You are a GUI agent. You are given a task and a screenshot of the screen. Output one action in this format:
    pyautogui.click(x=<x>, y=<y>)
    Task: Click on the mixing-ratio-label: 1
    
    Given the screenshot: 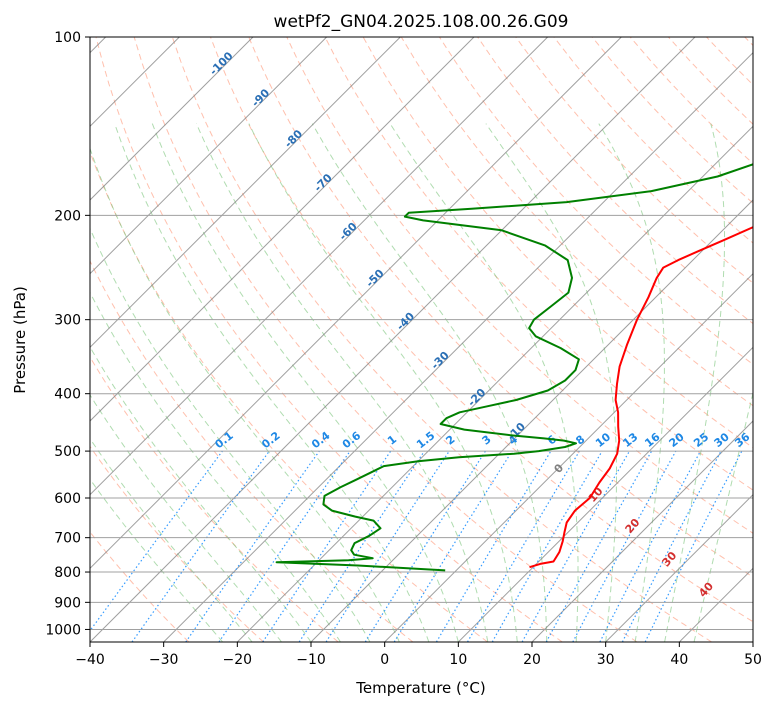 What is the action you would take?
    pyautogui.click(x=392, y=440)
    